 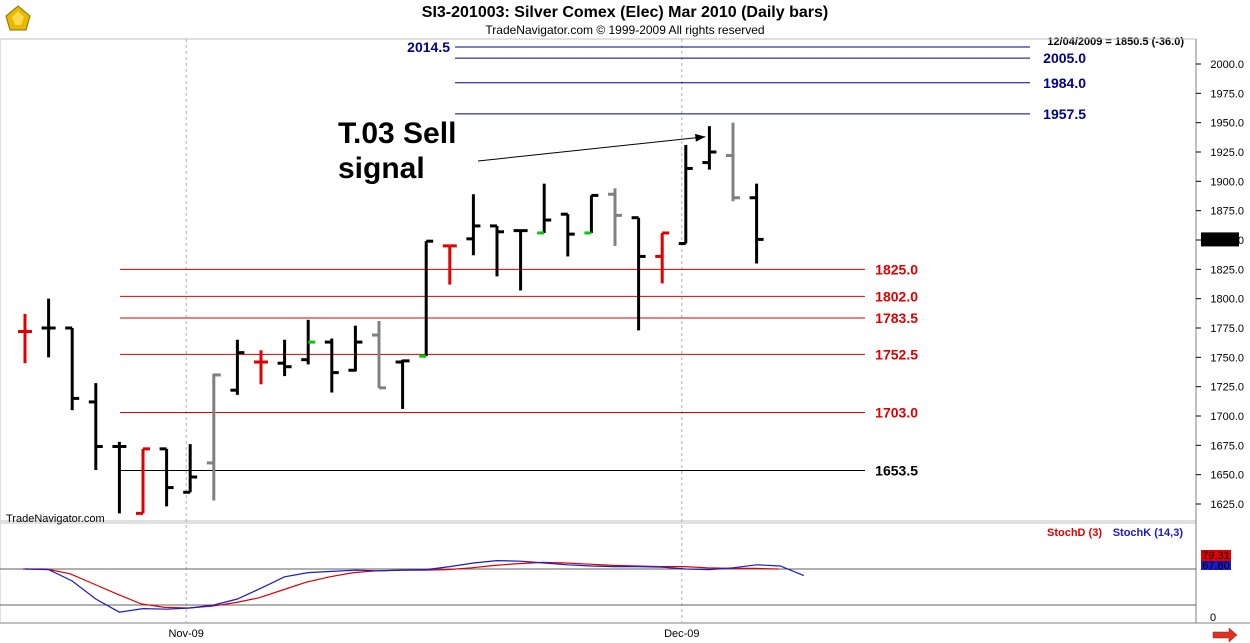 I want to click on y-tick-label: 1975.0, so click(x=1227, y=94).